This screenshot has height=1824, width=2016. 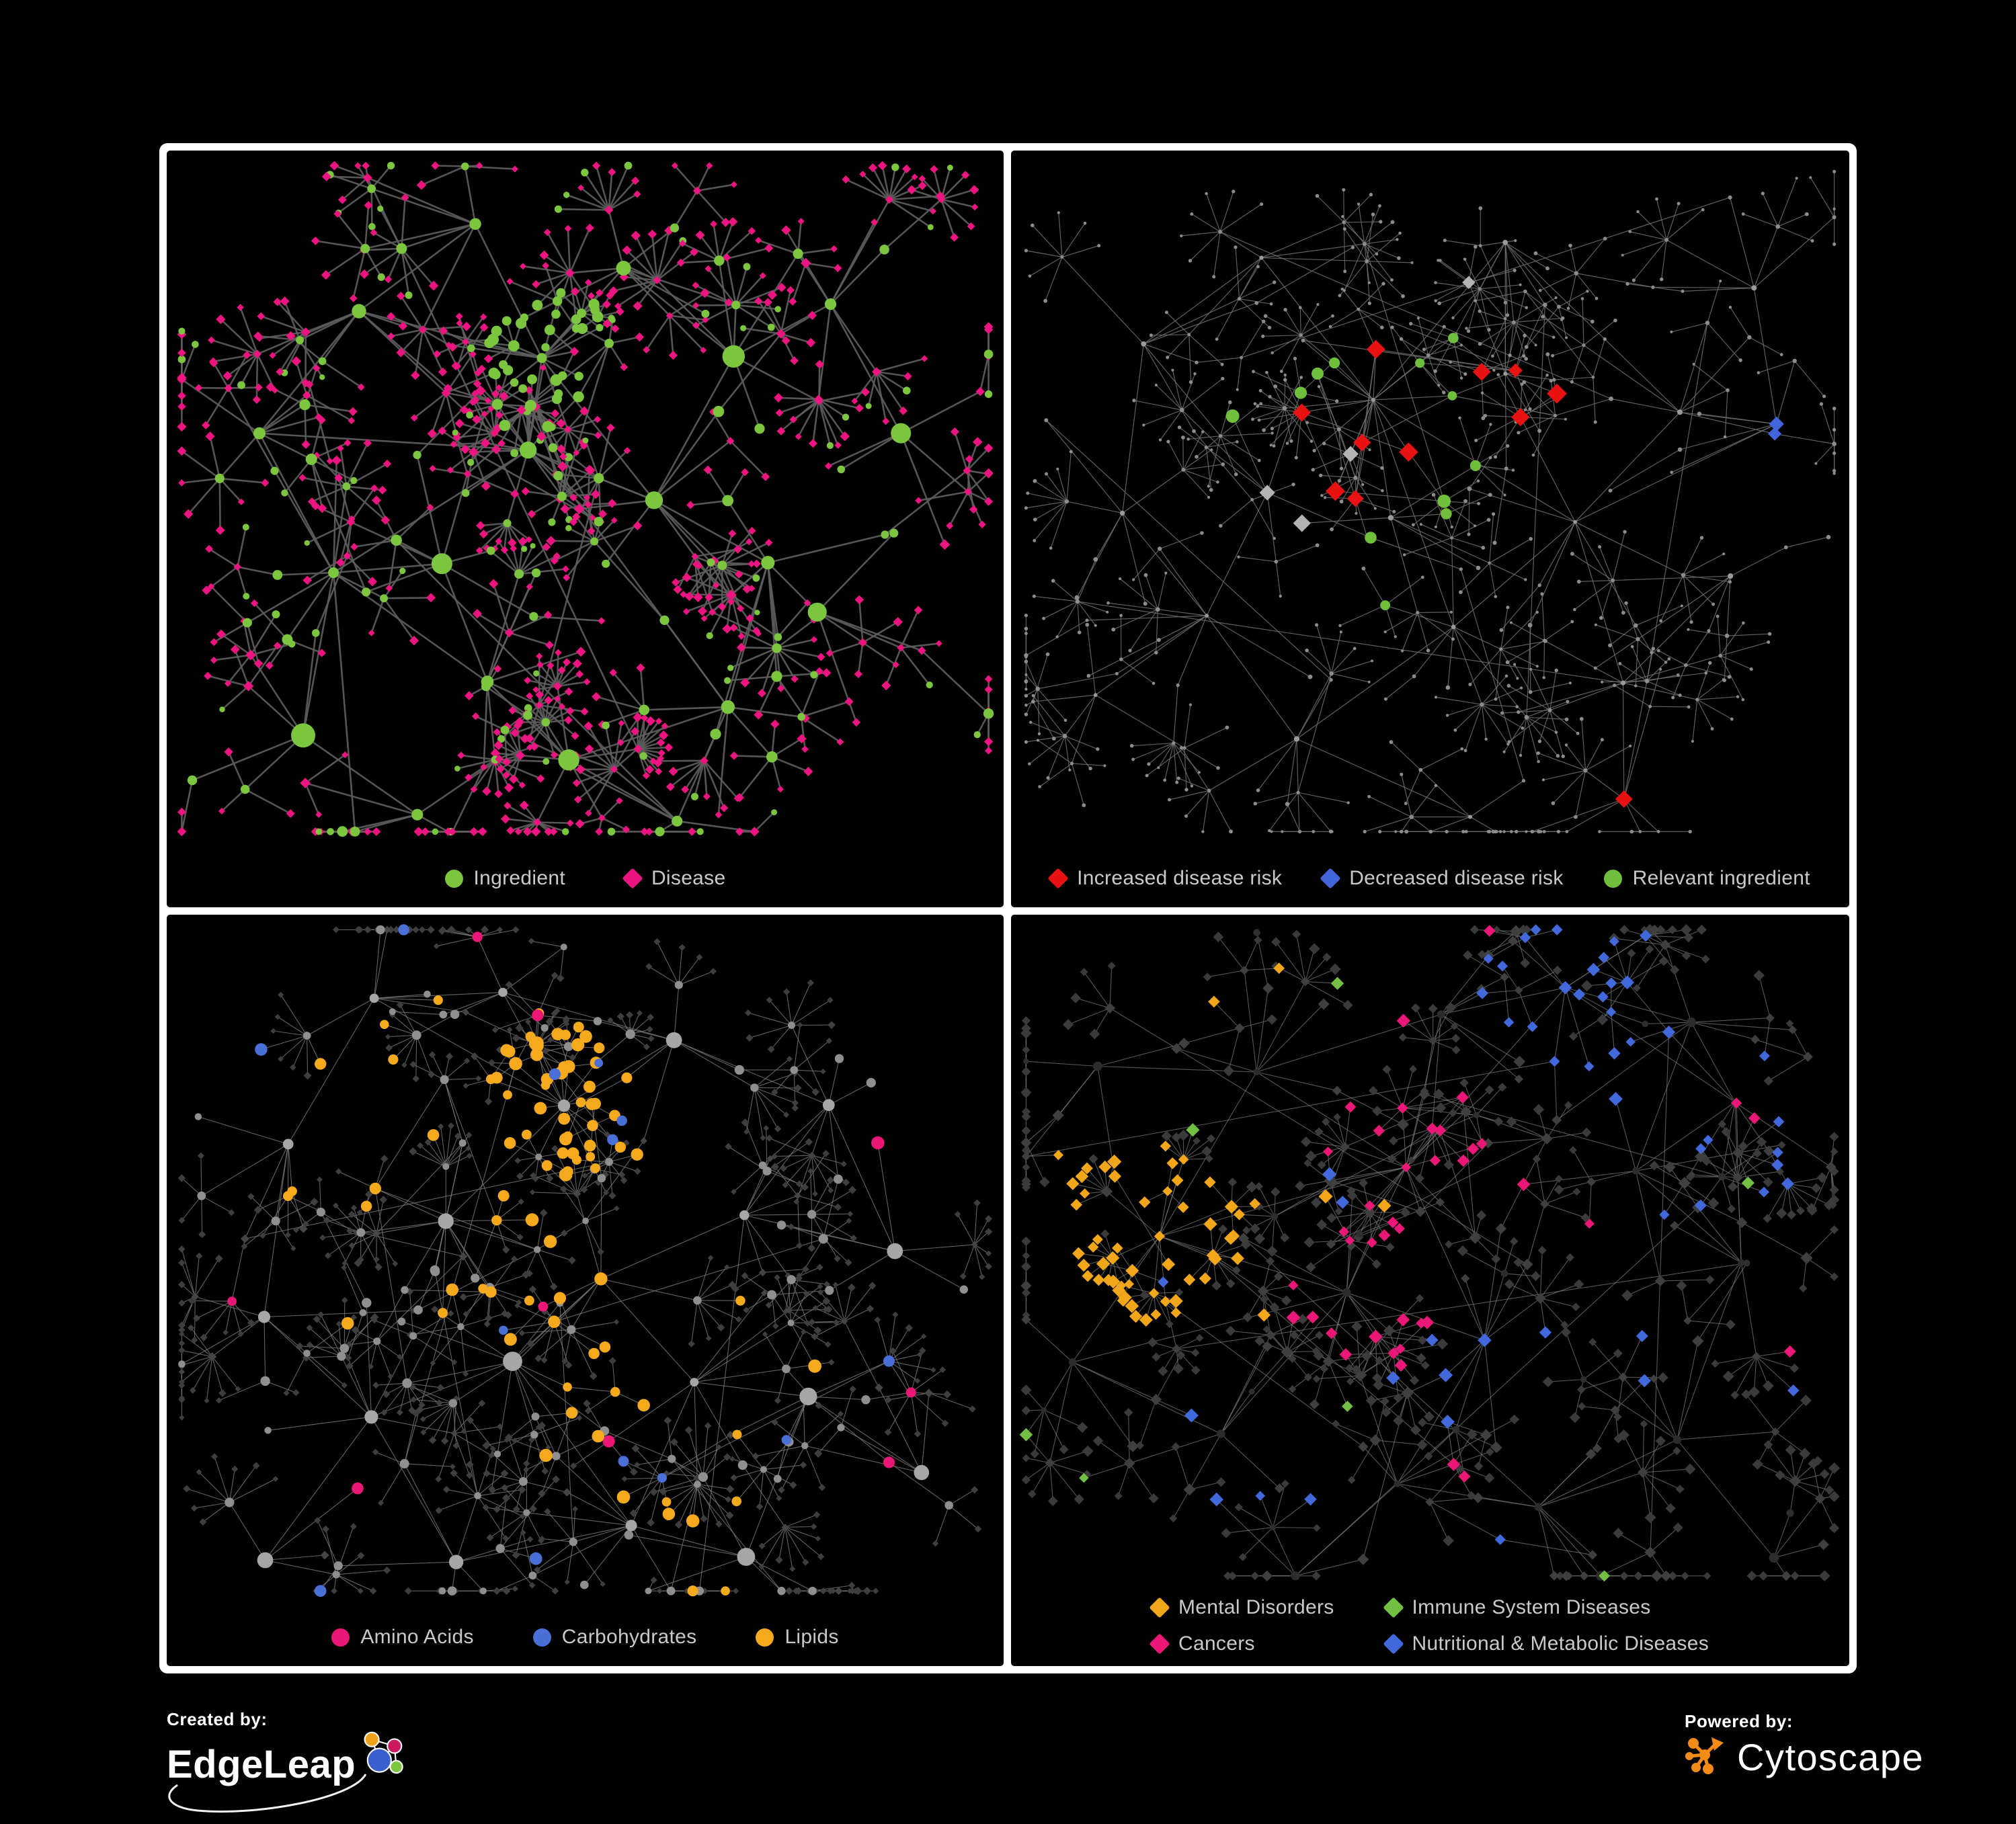 What do you see at coordinates (1456, 878) in the screenshot?
I see `legend-label: Decreased disease risk` at bounding box center [1456, 878].